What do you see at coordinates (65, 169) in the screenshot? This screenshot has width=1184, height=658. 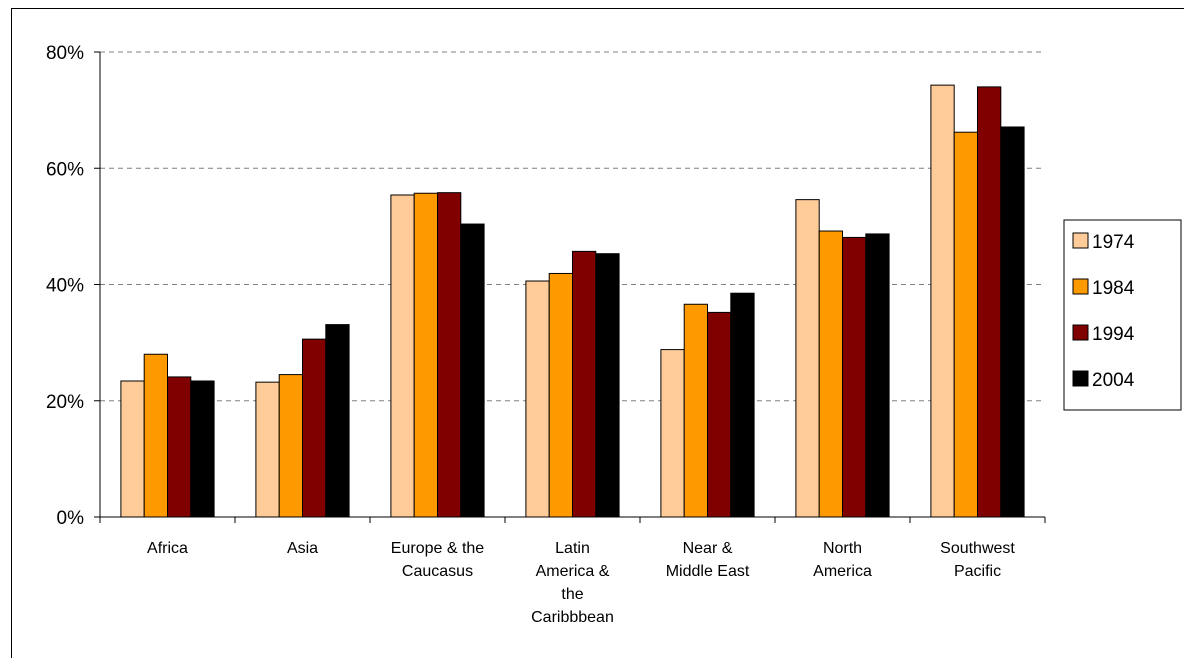 I see `y-tick-label: 60%` at bounding box center [65, 169].